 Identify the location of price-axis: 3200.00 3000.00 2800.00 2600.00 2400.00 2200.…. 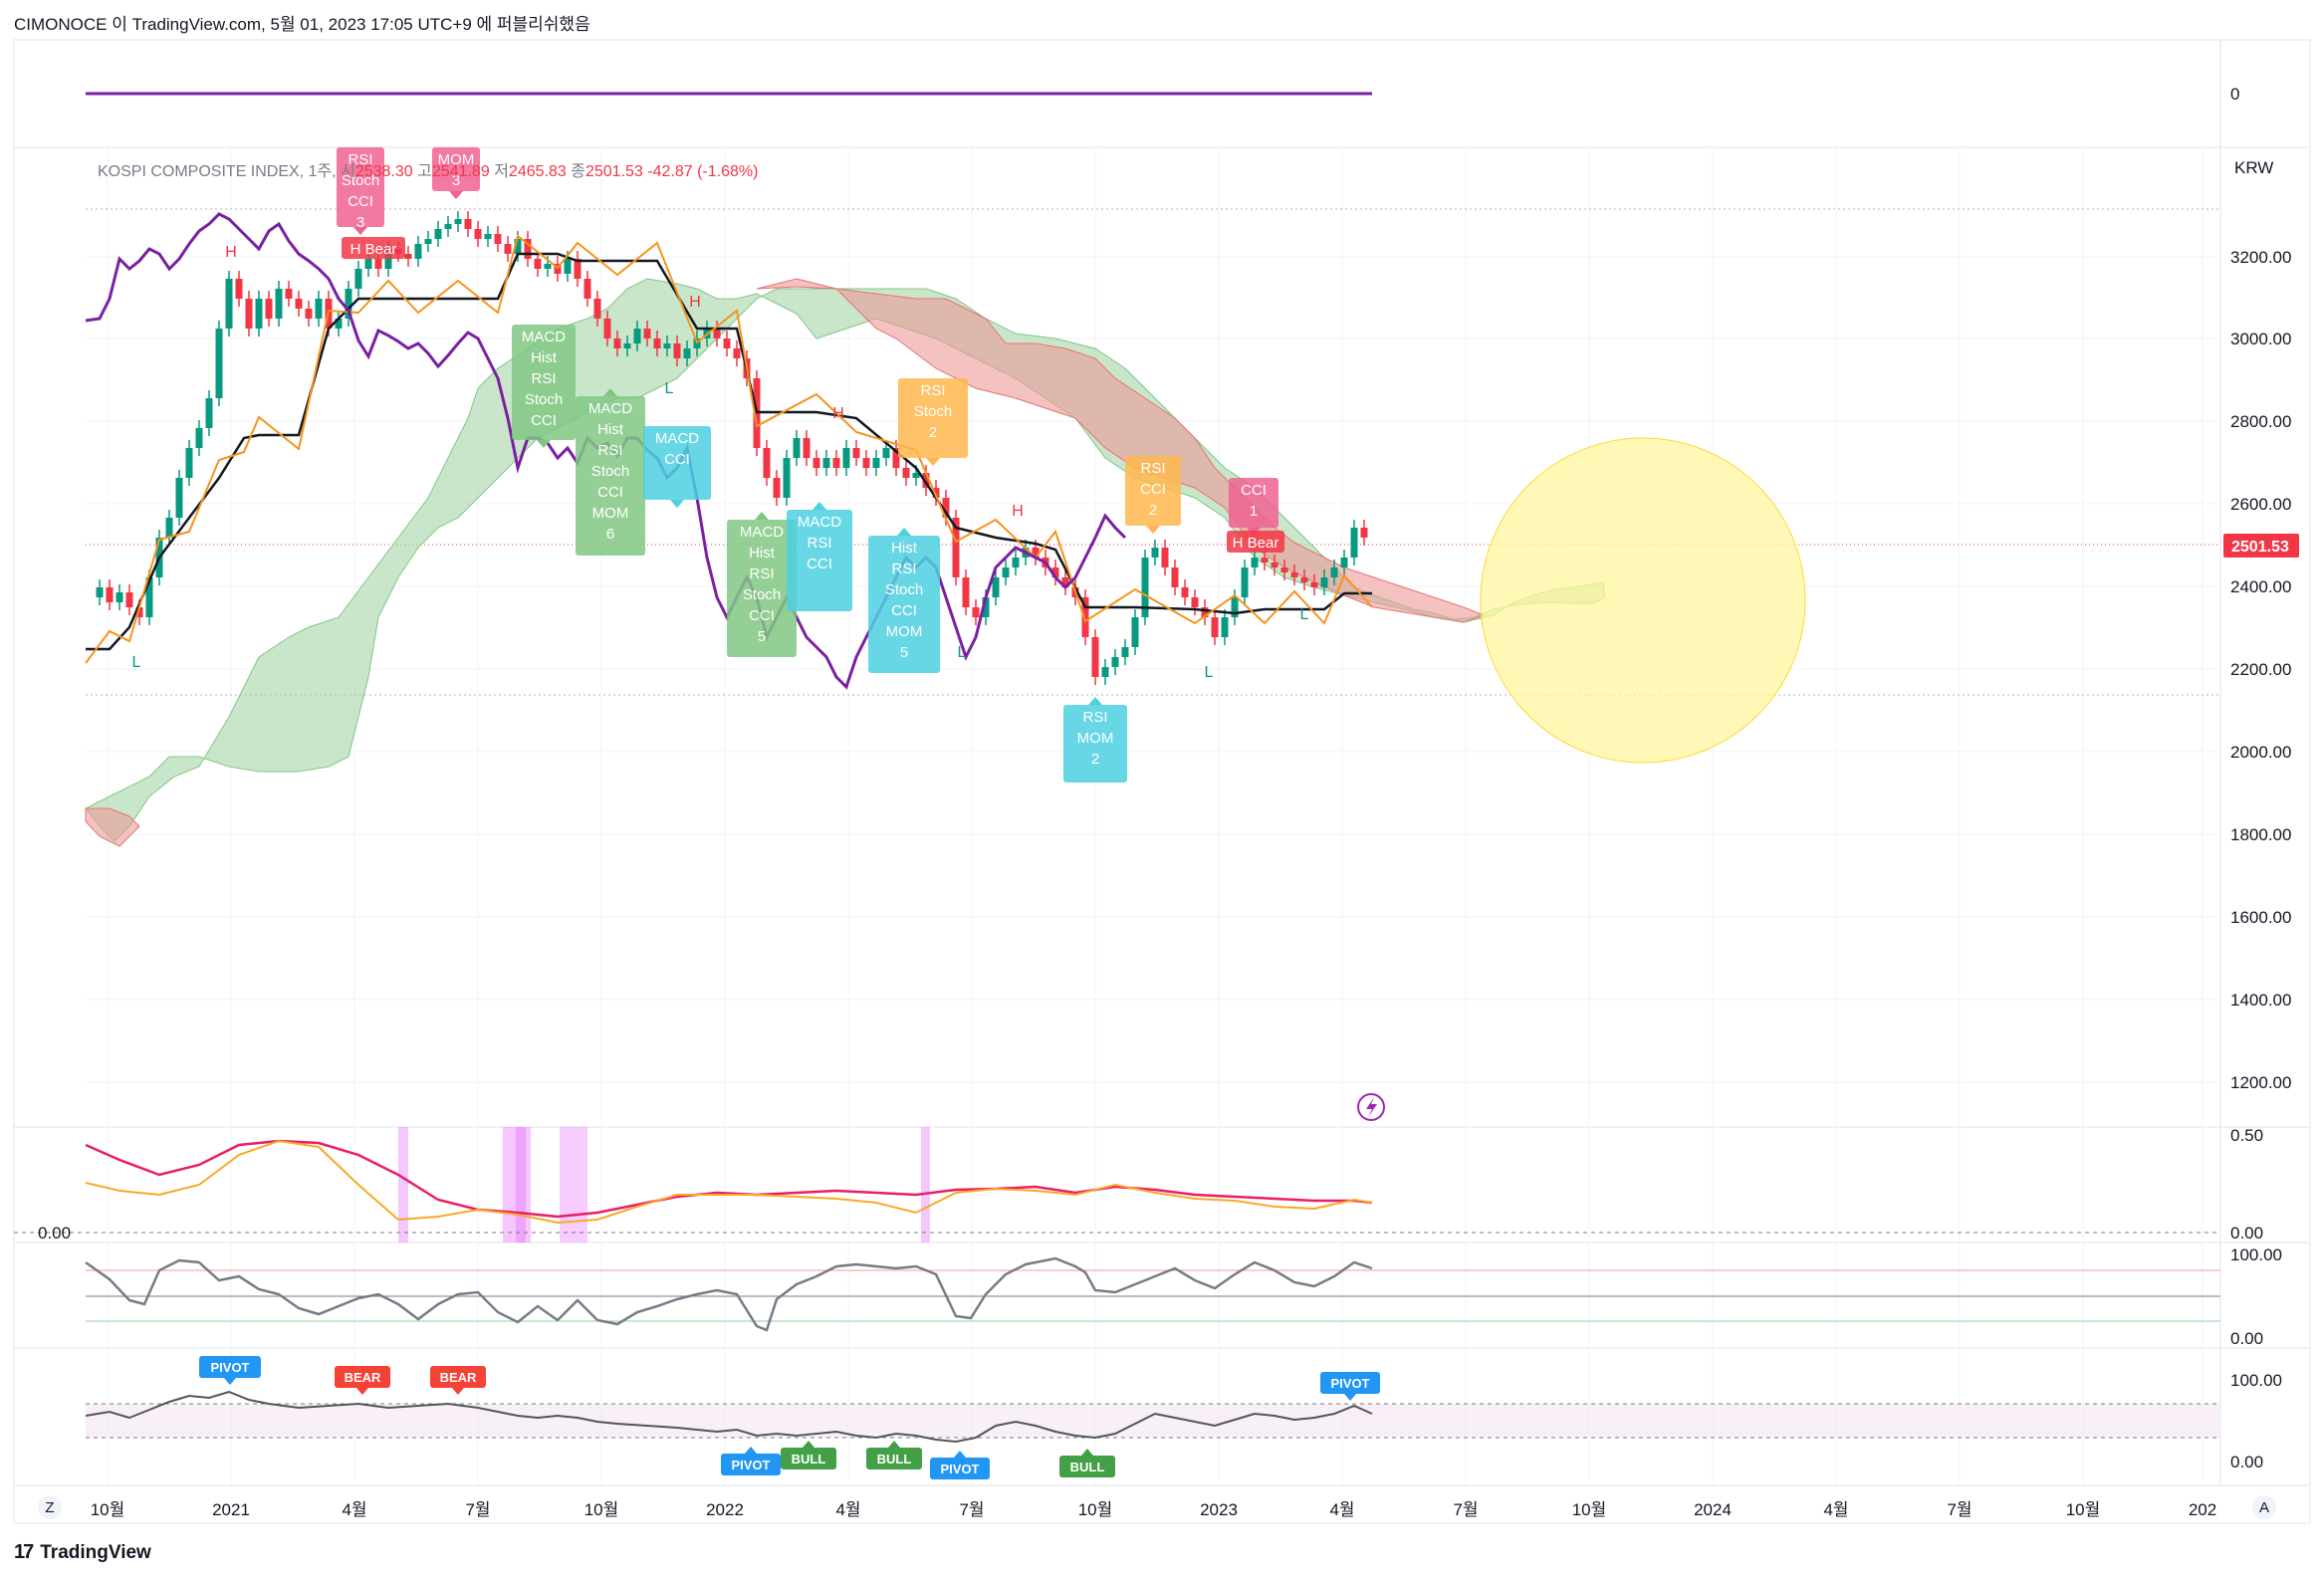
(2260, 670).